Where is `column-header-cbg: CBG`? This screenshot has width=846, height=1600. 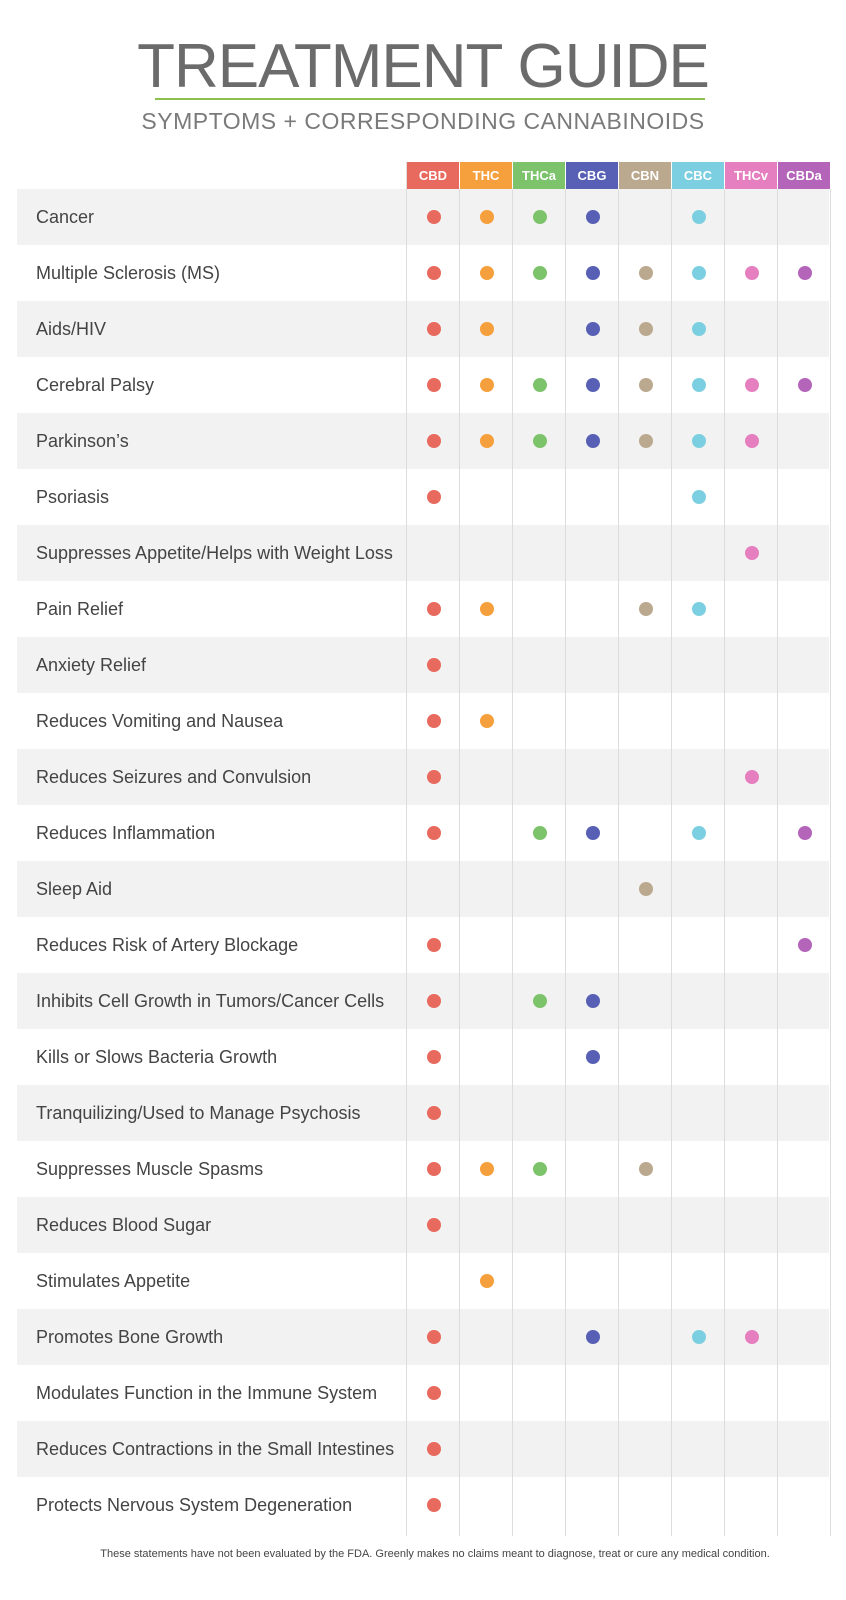 column-header-cbg: CBG is located at coordinates (592, 175).